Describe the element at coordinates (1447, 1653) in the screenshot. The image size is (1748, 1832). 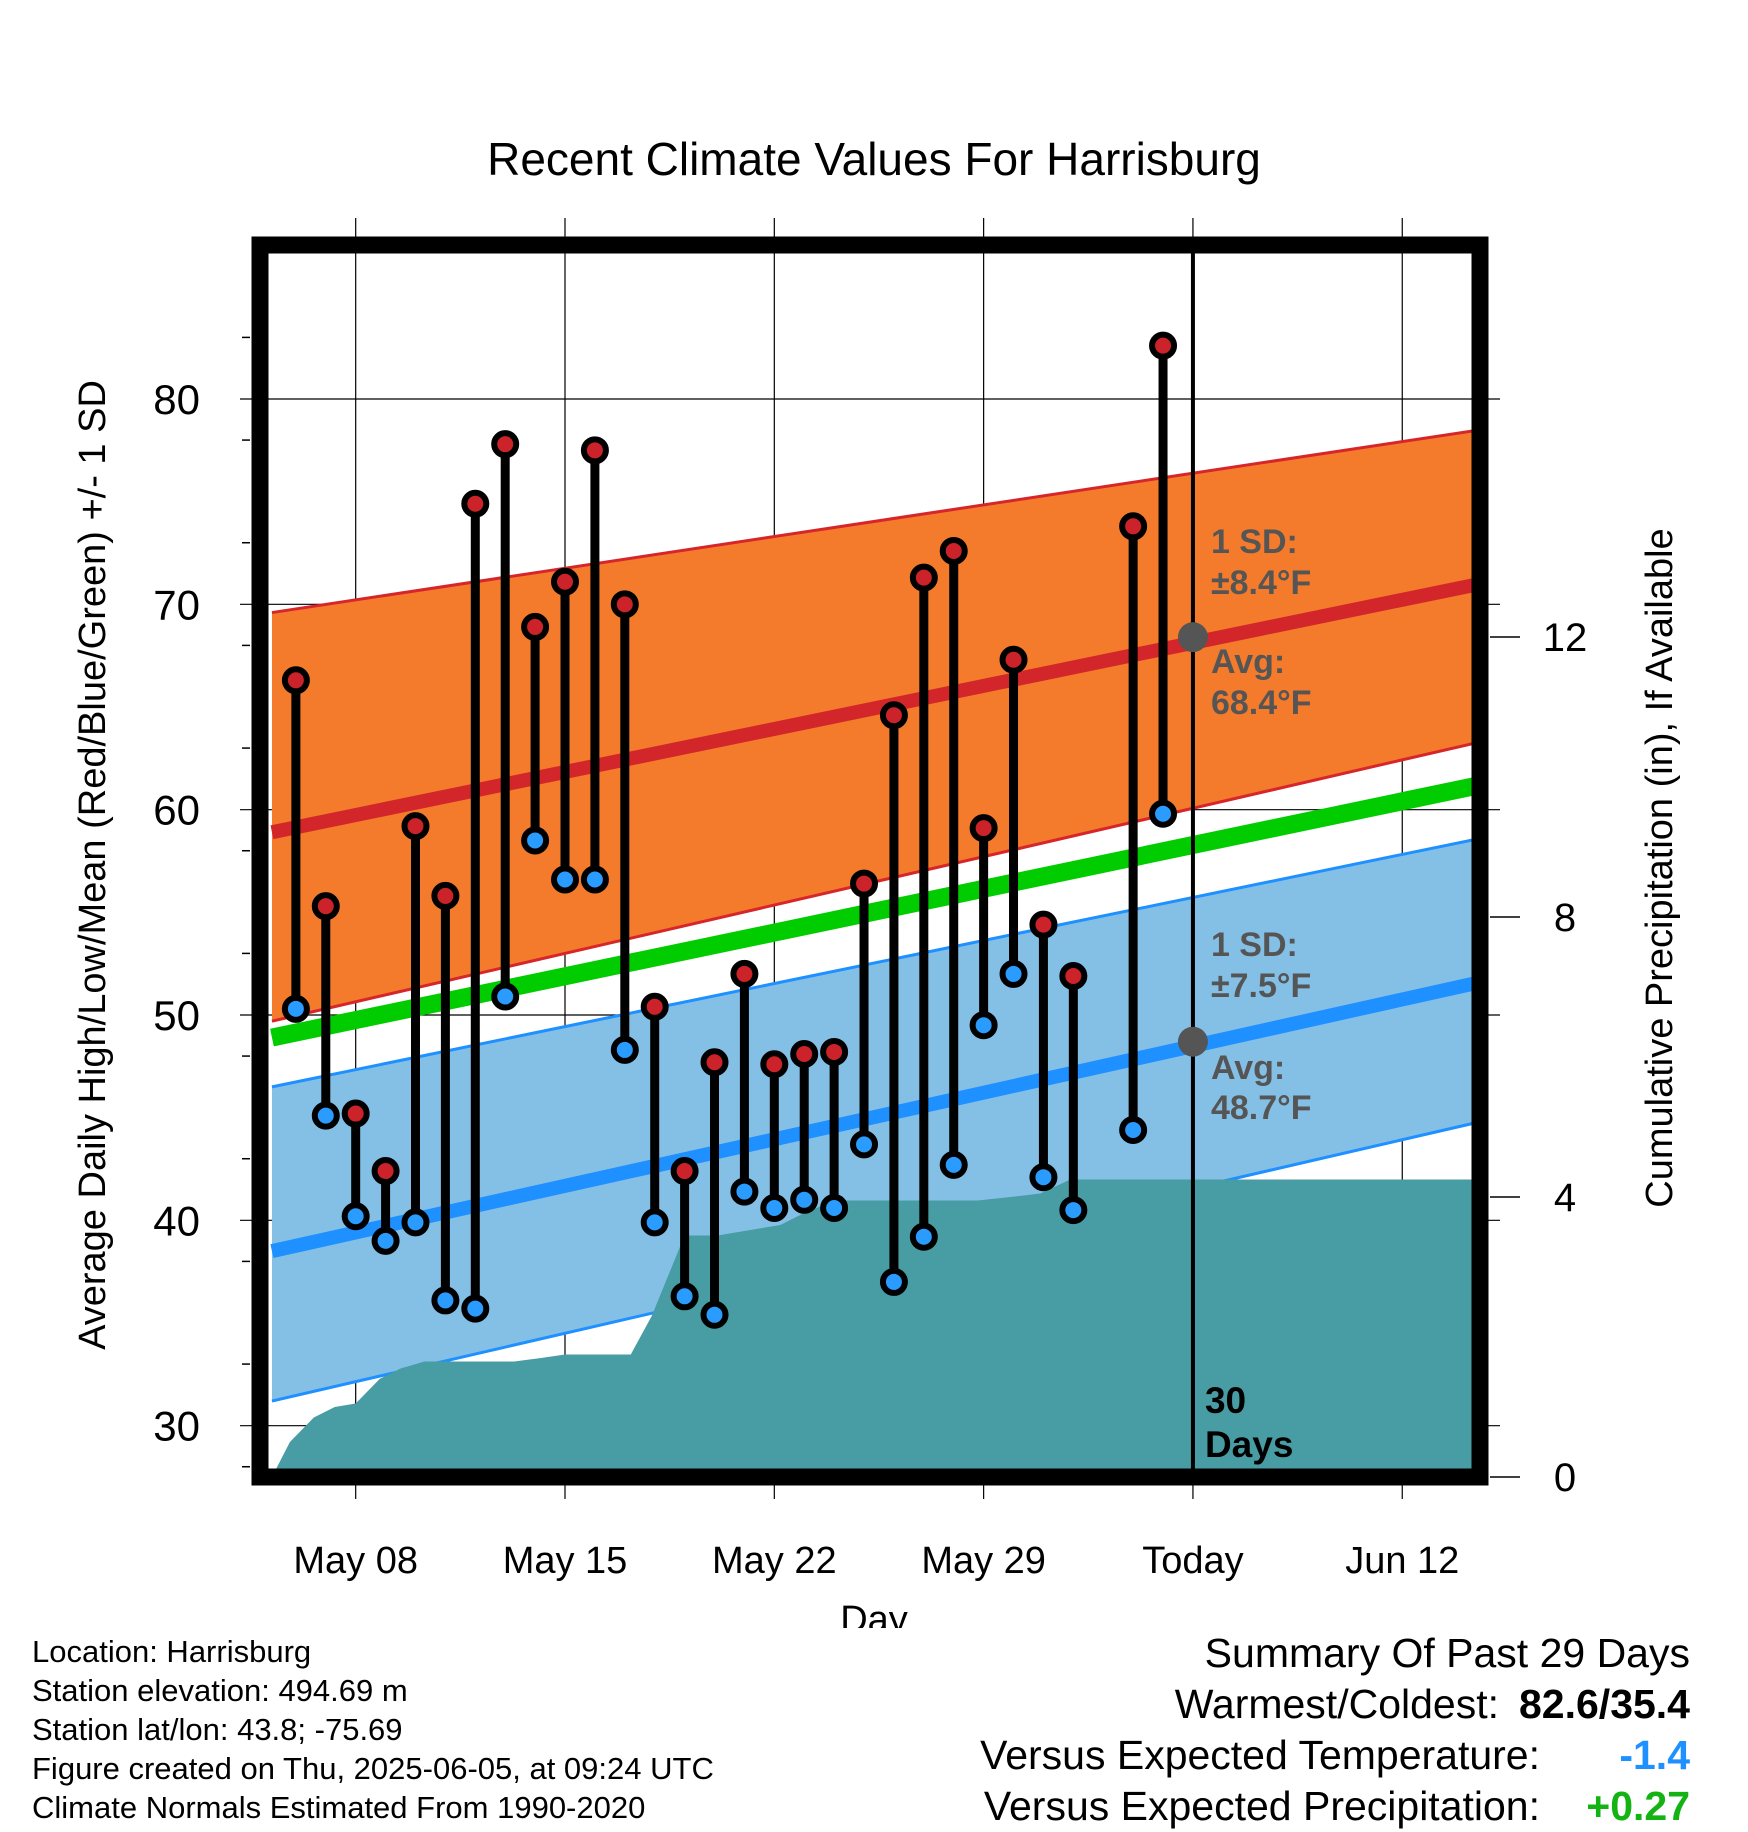
I see `summary-heading: Summary Of Past 29 Days` at that location.